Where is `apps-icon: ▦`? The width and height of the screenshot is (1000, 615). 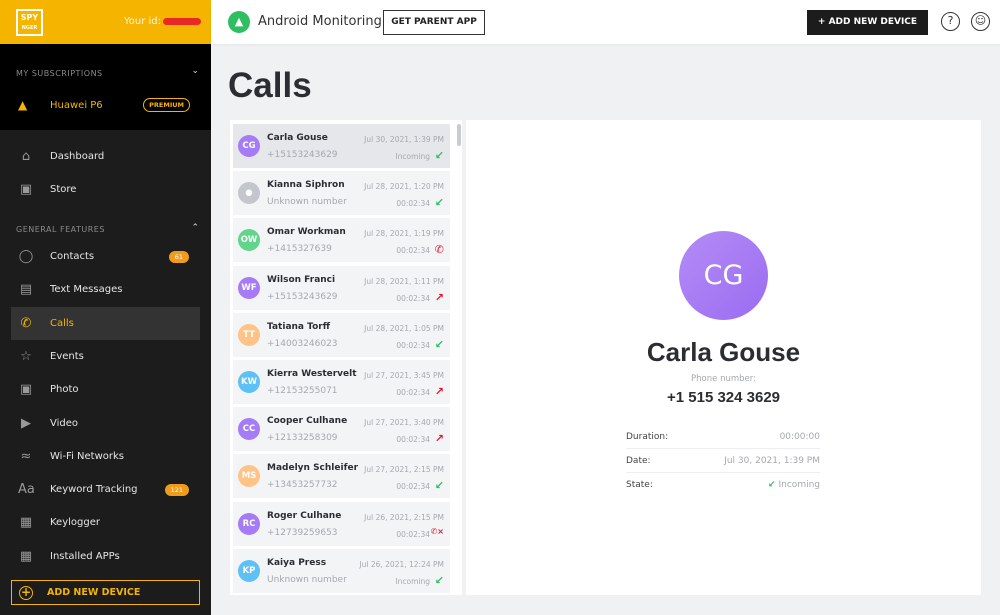
apps-icon: ▦ is located at coordinates (26, 556).